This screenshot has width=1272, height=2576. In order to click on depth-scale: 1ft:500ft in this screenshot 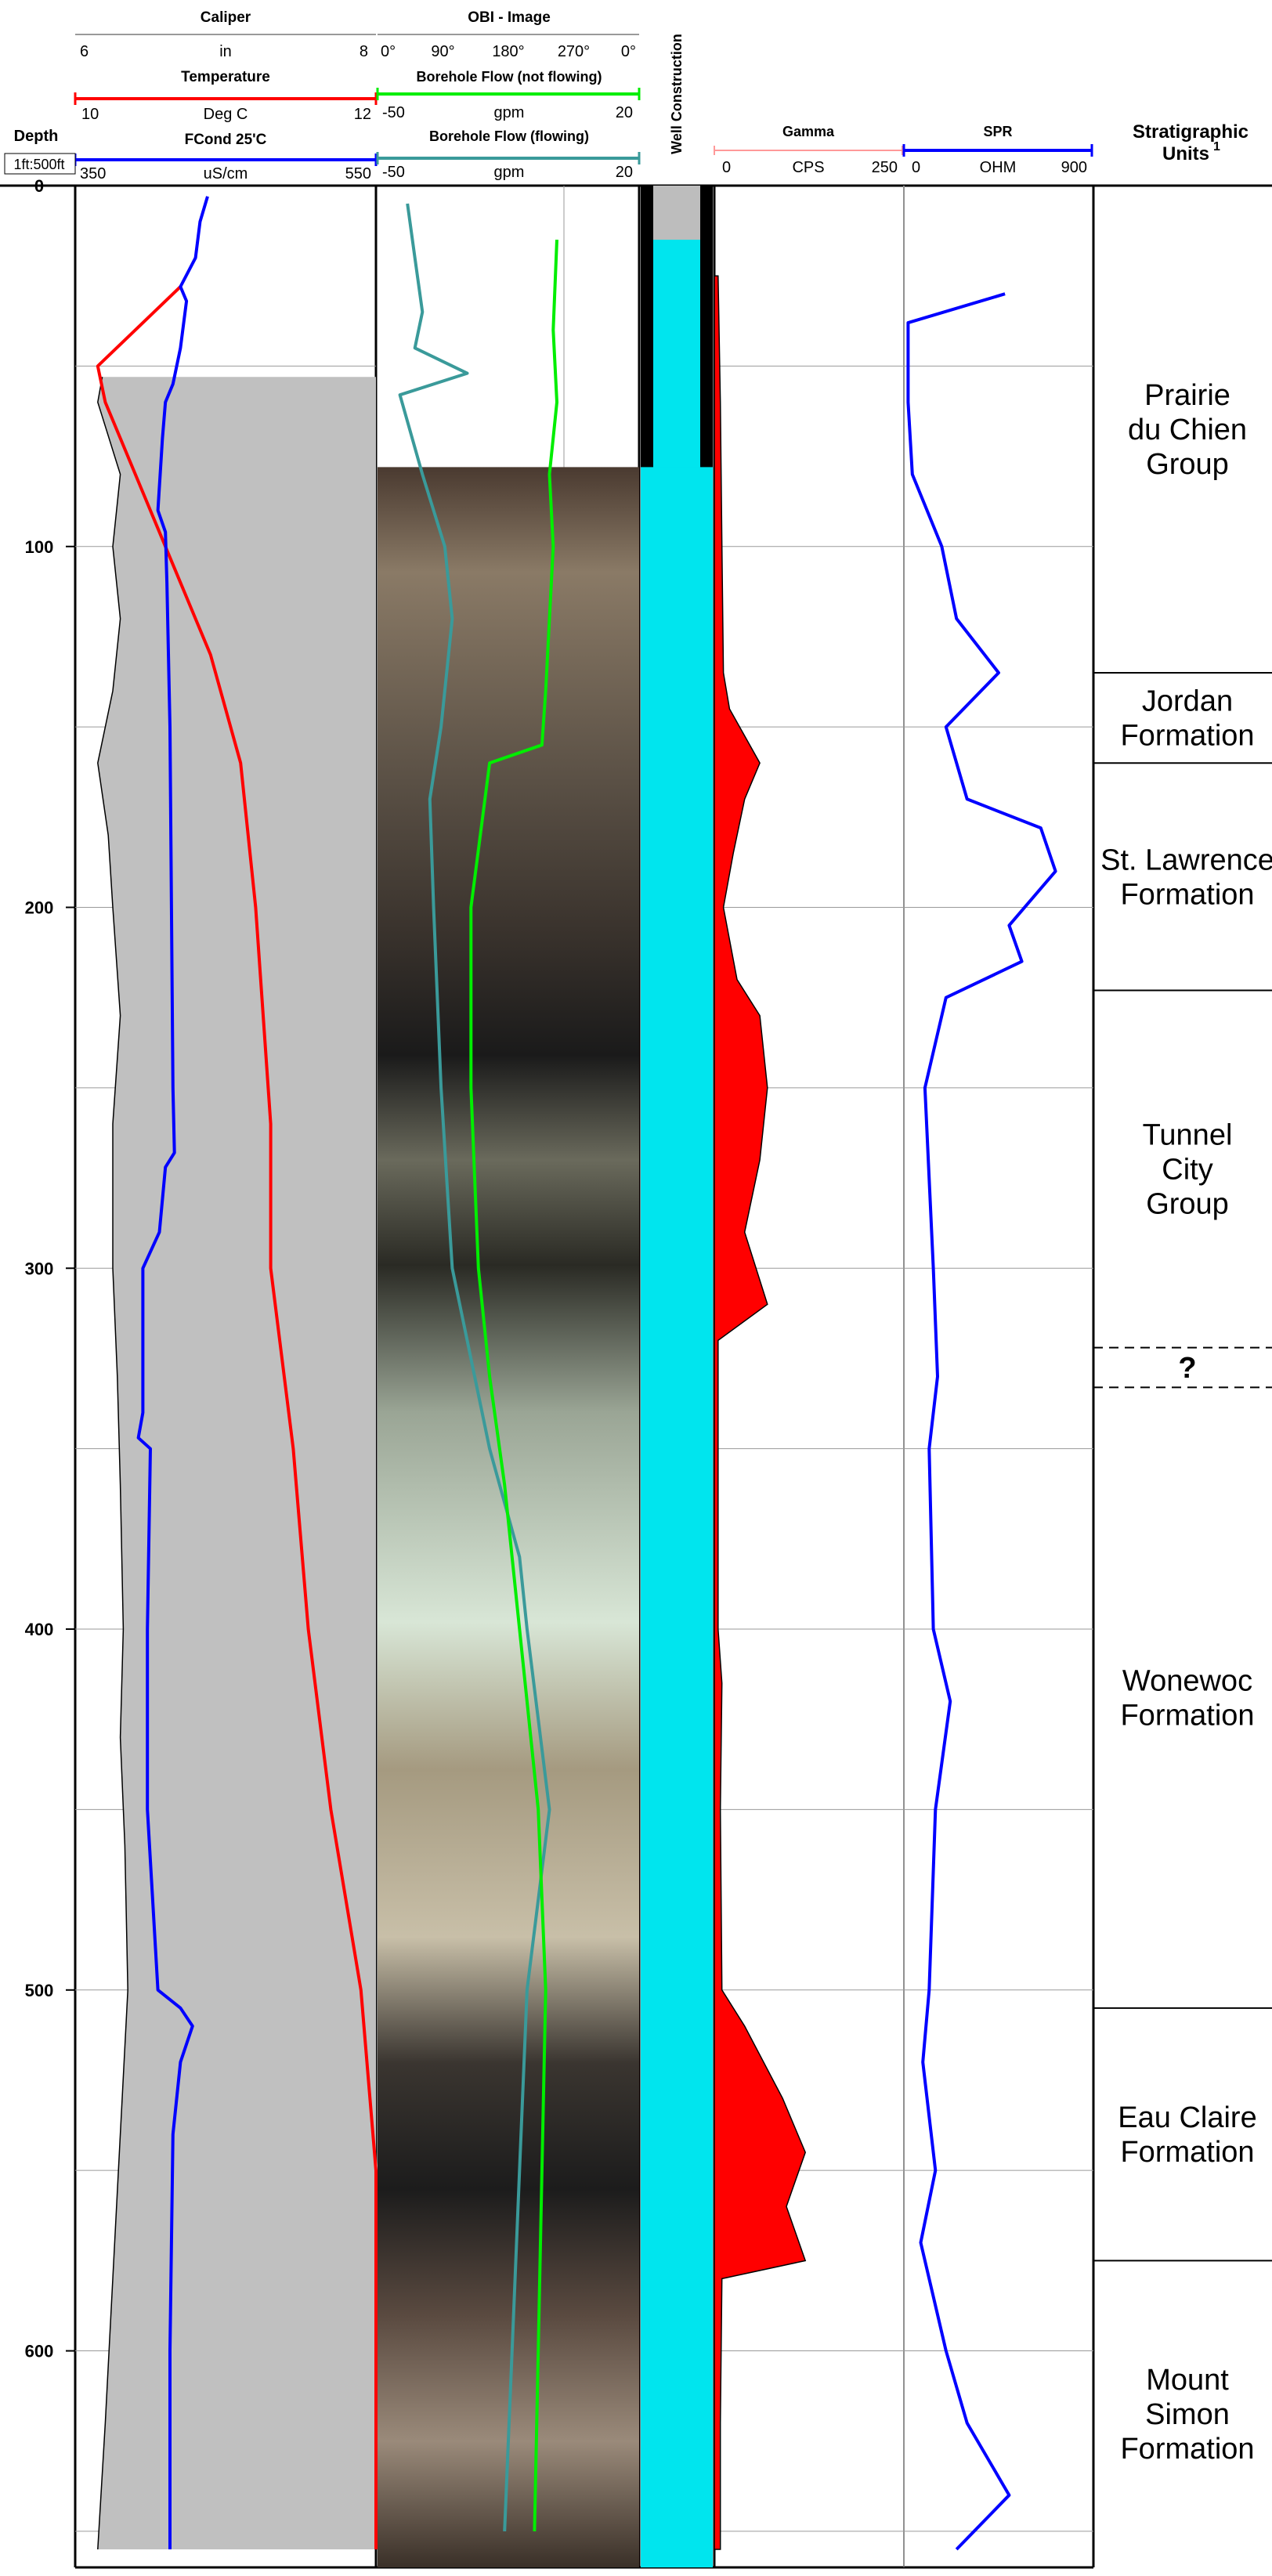, I will do `click(38, 164)`.